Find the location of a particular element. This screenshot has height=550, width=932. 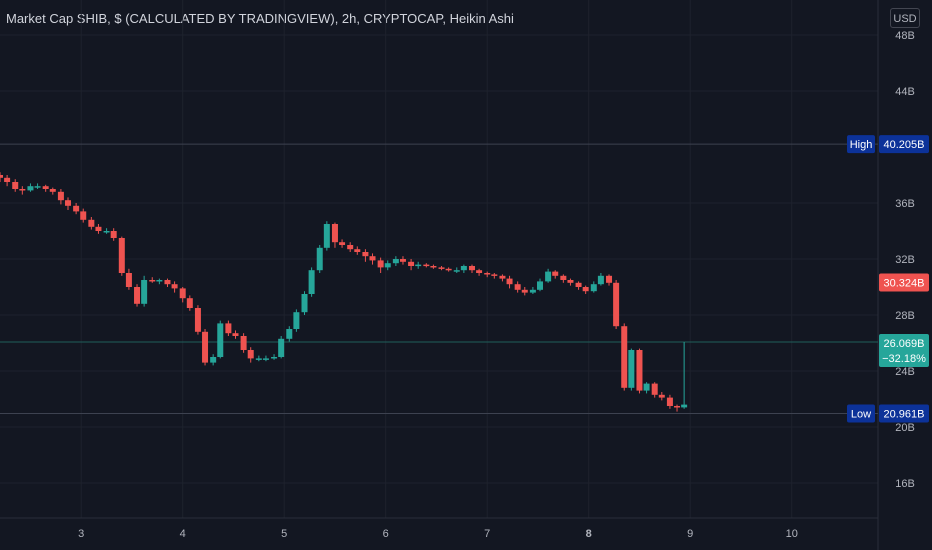

price-axis: 16B 20B 24B 28B 32B 36B 44B 48B is located at coordinates (905, 260).